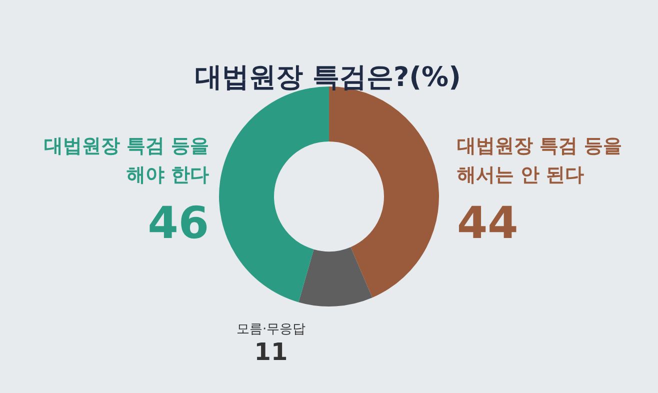  Describe the element at coordinates (487, 223) in the screenshot. I see `data-label: 44` at that location.